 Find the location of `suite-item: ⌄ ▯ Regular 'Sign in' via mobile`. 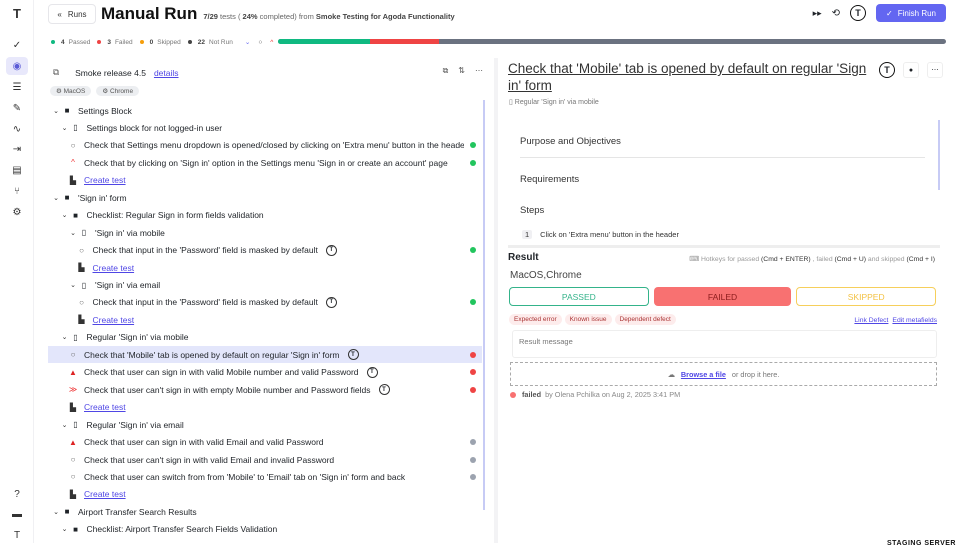

suite-item: ⌄ ▯ Regular 'Sign in' via mobile is located at coordinates (265, 337).